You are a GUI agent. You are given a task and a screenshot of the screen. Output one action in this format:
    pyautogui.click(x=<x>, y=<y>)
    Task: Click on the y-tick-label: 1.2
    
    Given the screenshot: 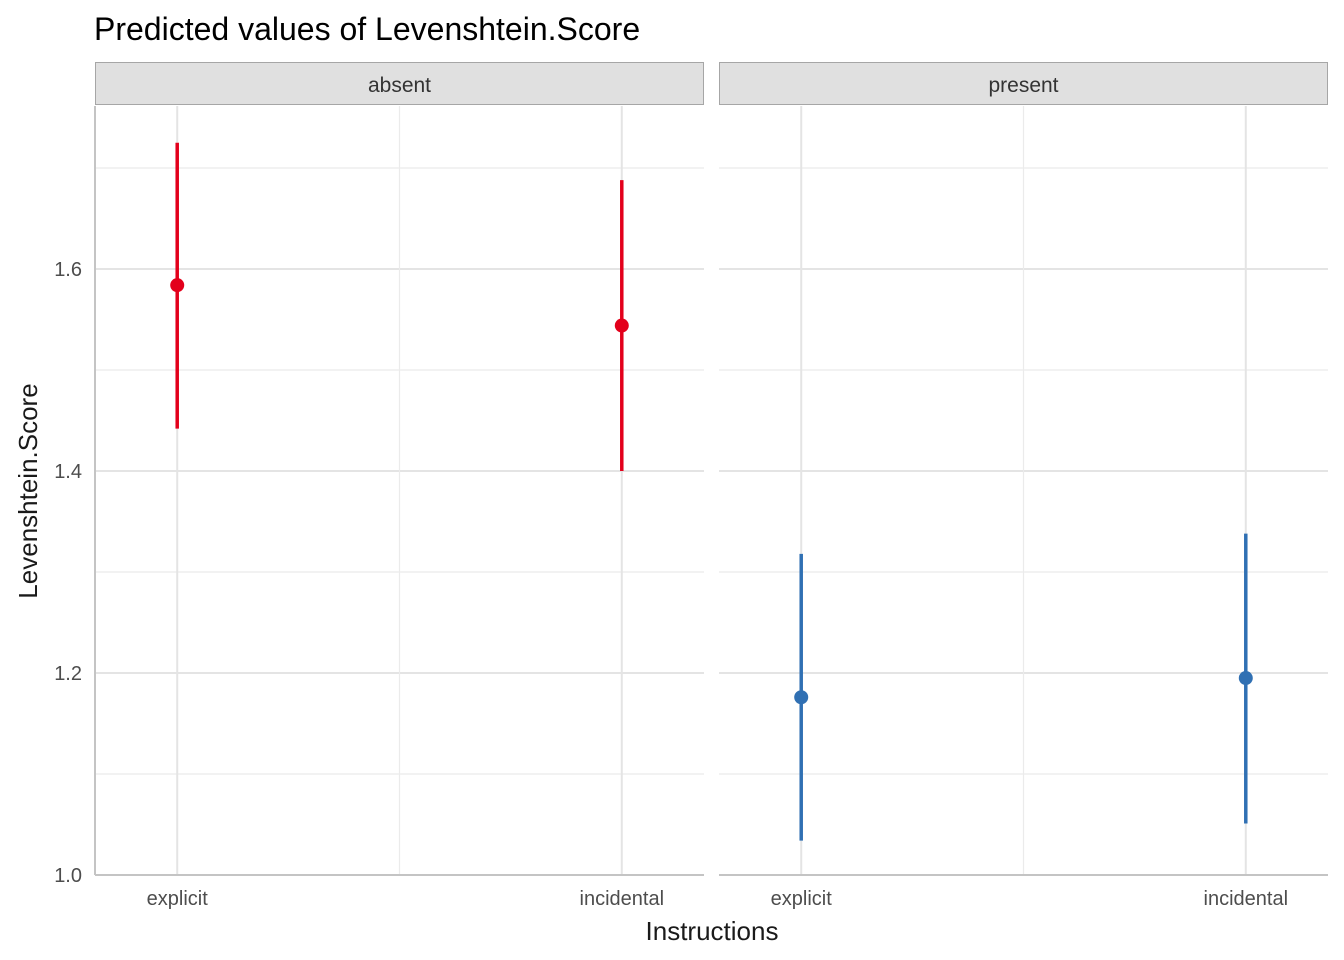 What is the action you would take?
    pyautogui.click(x=68, y=674)
    